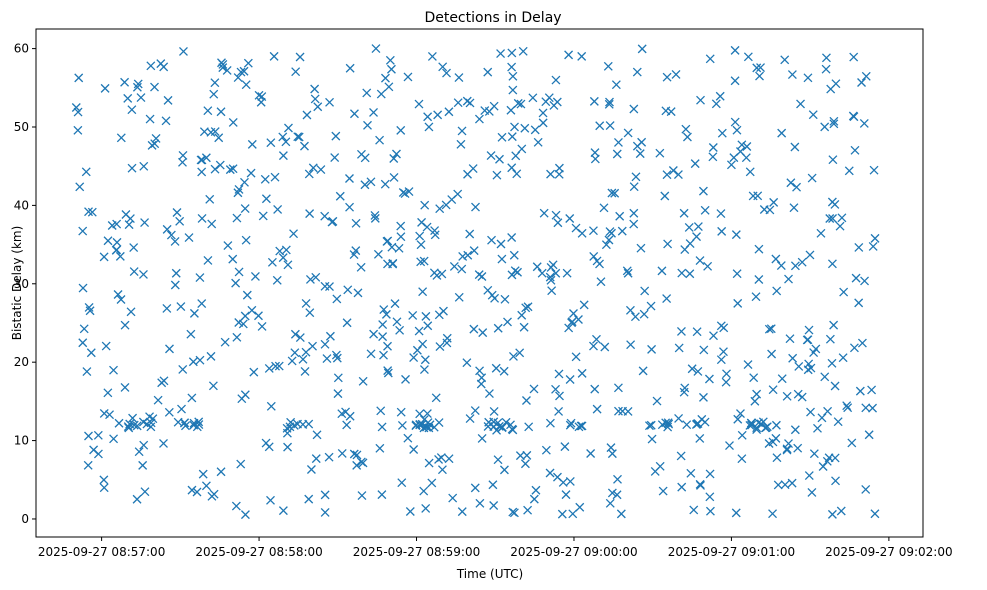 The width and height of the screenshot is (987, 590). What do you see at coordinates (21, 205) in the screenshot?
I see `y-tick-label: 40` at bounding box center [21, 205].